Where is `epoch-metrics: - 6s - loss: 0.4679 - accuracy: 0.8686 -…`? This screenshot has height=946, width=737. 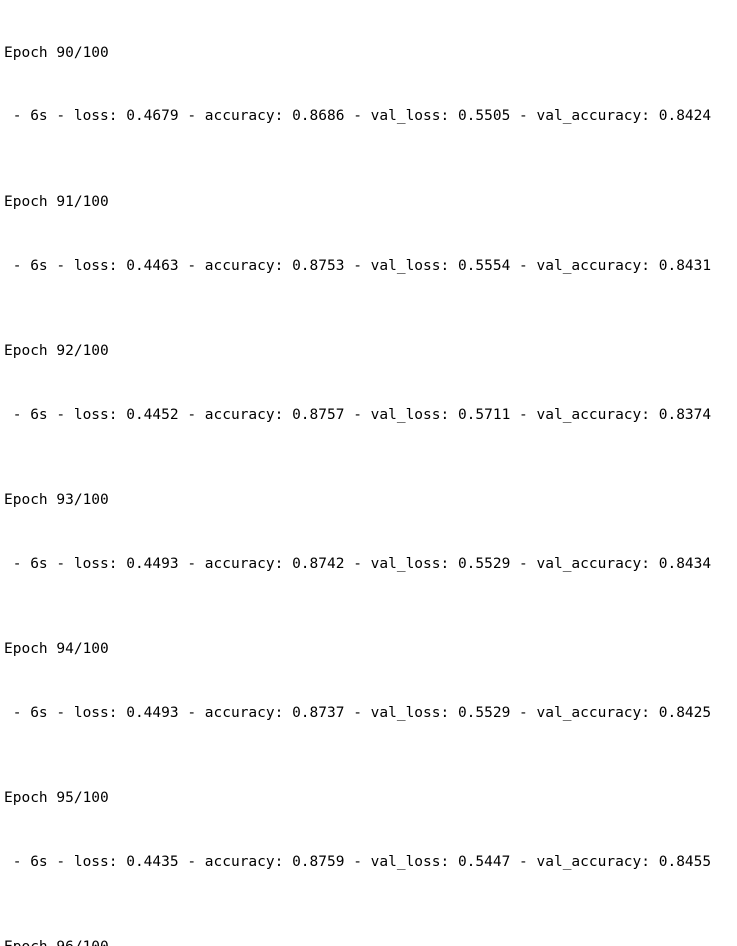 epoch-metrics: - 6s - loss: 0.4679 - accuracy: 0.8686 -… is located at coordinates (358, 116).